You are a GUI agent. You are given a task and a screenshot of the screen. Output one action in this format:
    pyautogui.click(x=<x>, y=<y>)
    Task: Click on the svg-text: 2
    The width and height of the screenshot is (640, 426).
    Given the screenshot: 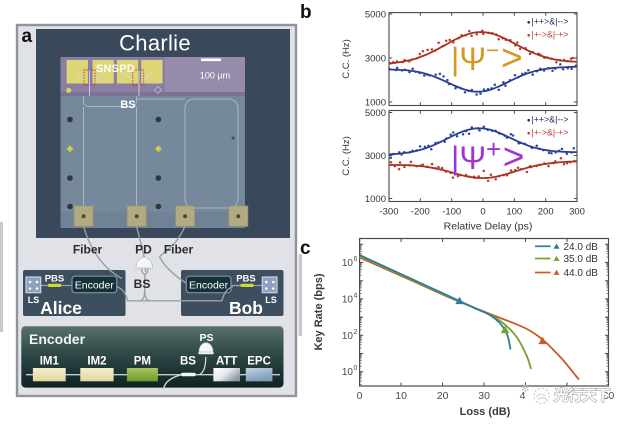 What is the action you would take?
    pyautogui.click(x=356, y=332)
    